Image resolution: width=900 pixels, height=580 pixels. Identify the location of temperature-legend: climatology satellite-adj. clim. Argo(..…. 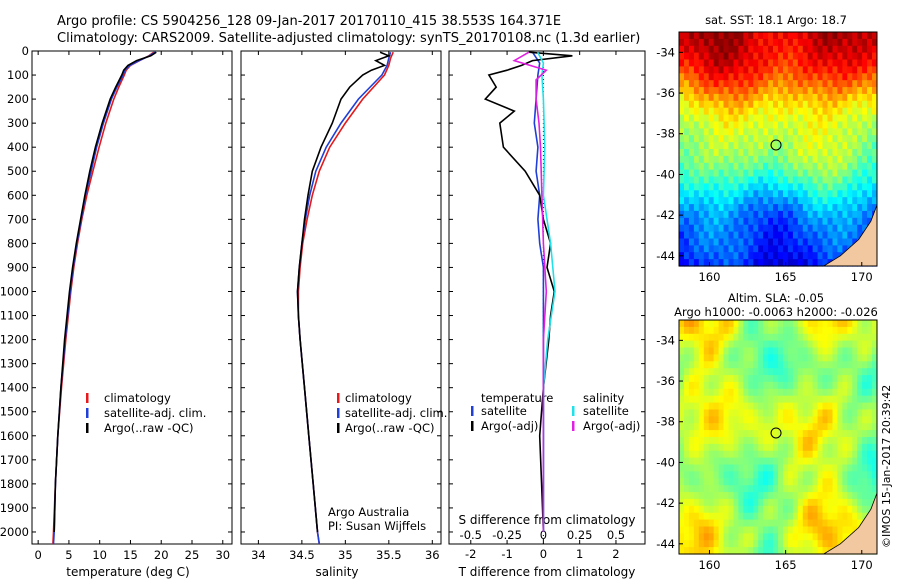
(146, 413).